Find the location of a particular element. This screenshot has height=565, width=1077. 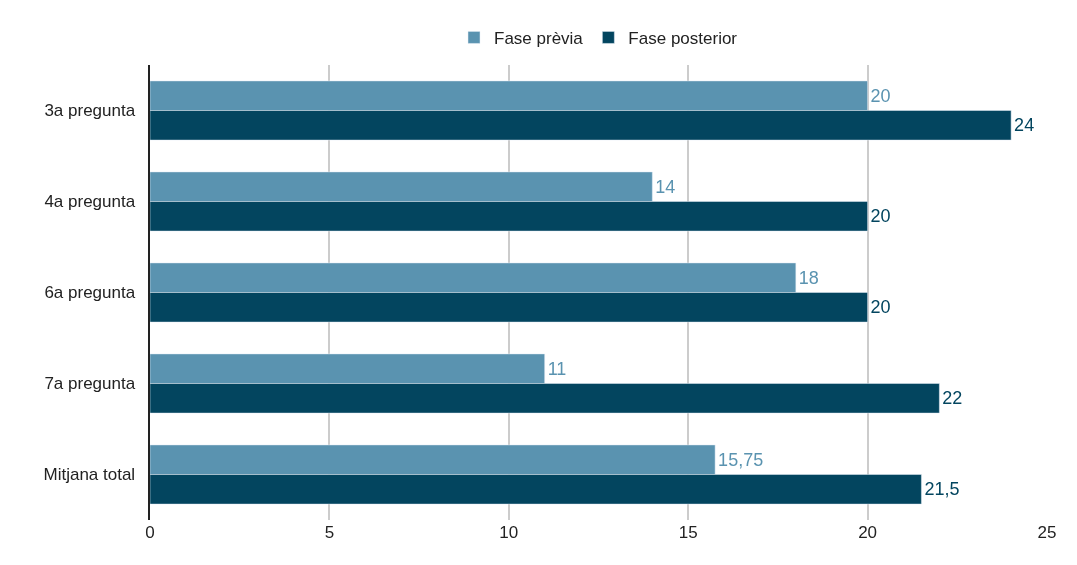

data-label: 15,75 is located at coordinates (741, 459).